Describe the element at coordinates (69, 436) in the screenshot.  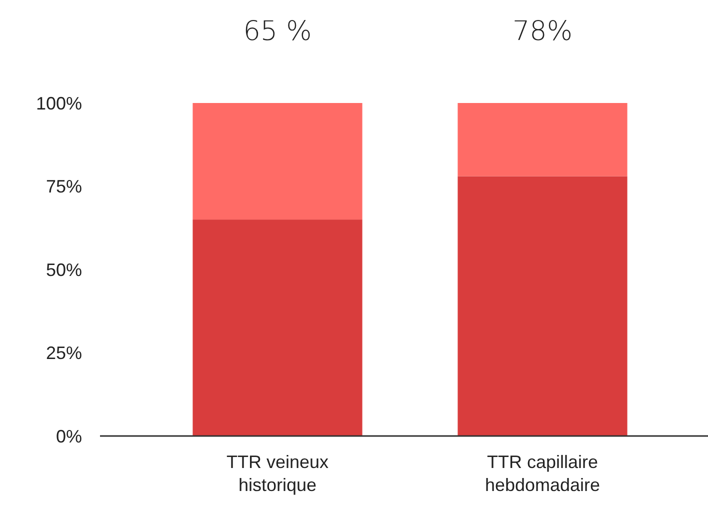
I see `y-tick-label: 0%` at that location.